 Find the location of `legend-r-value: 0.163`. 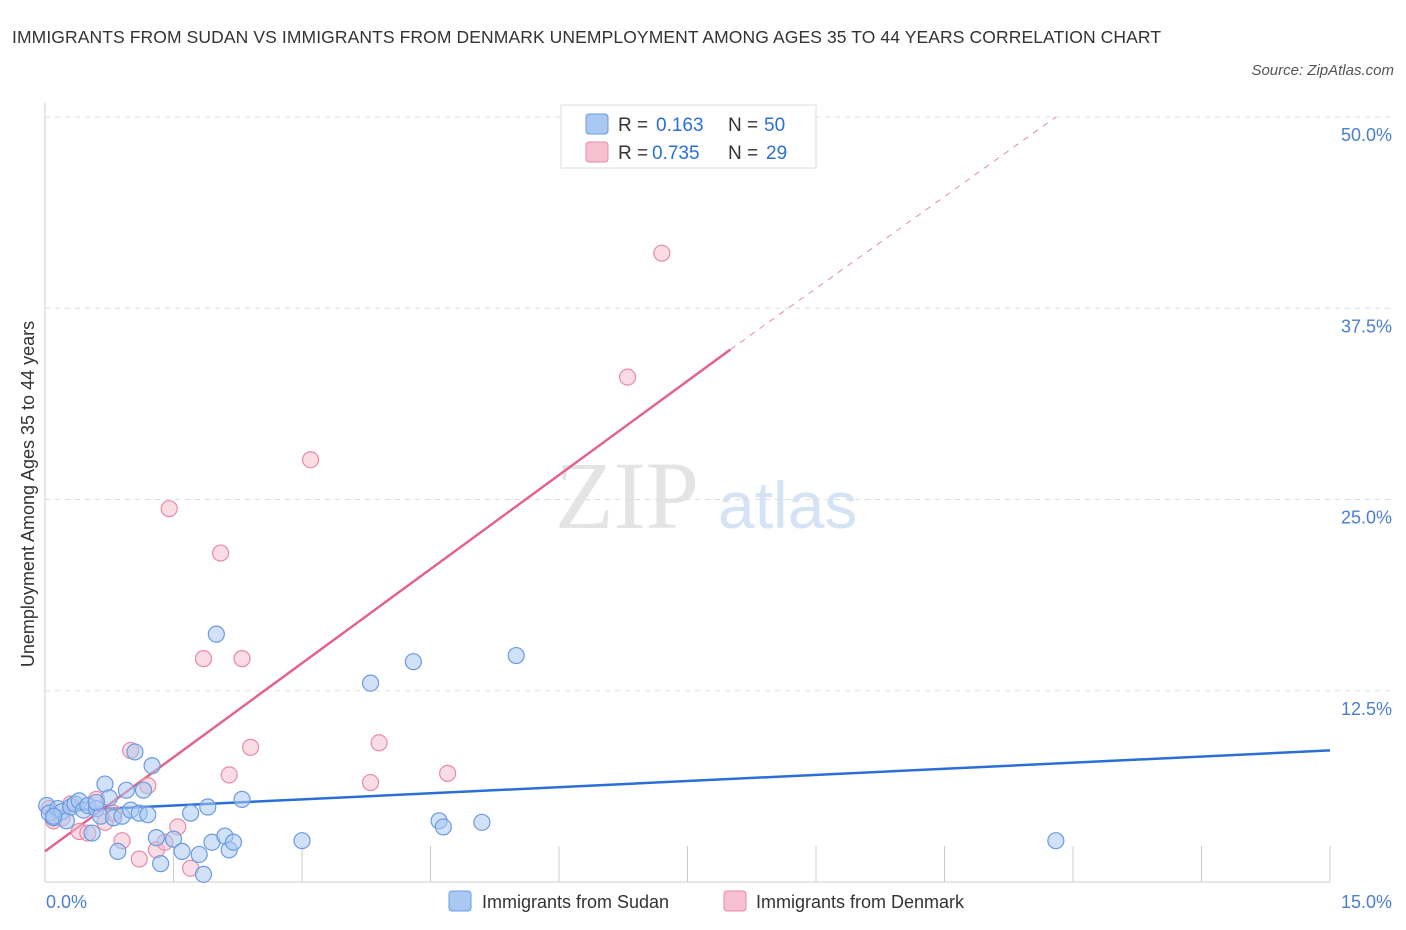

legend-r-value: 0.163 is located at coordinates (680, 125).